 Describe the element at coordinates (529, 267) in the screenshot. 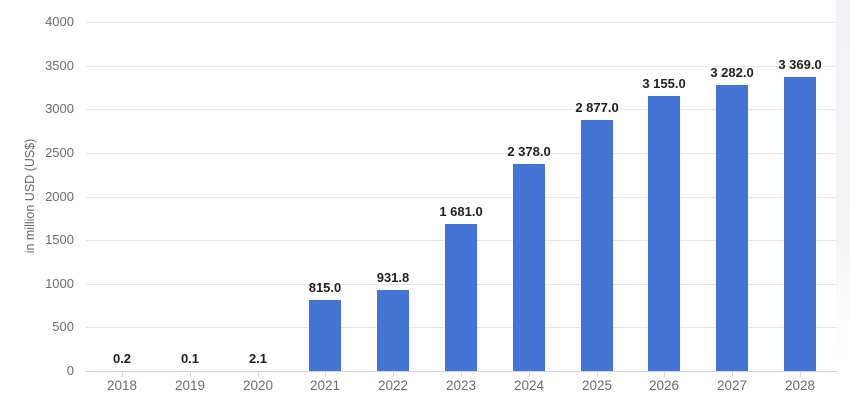

I see `bar-2024` at that location.